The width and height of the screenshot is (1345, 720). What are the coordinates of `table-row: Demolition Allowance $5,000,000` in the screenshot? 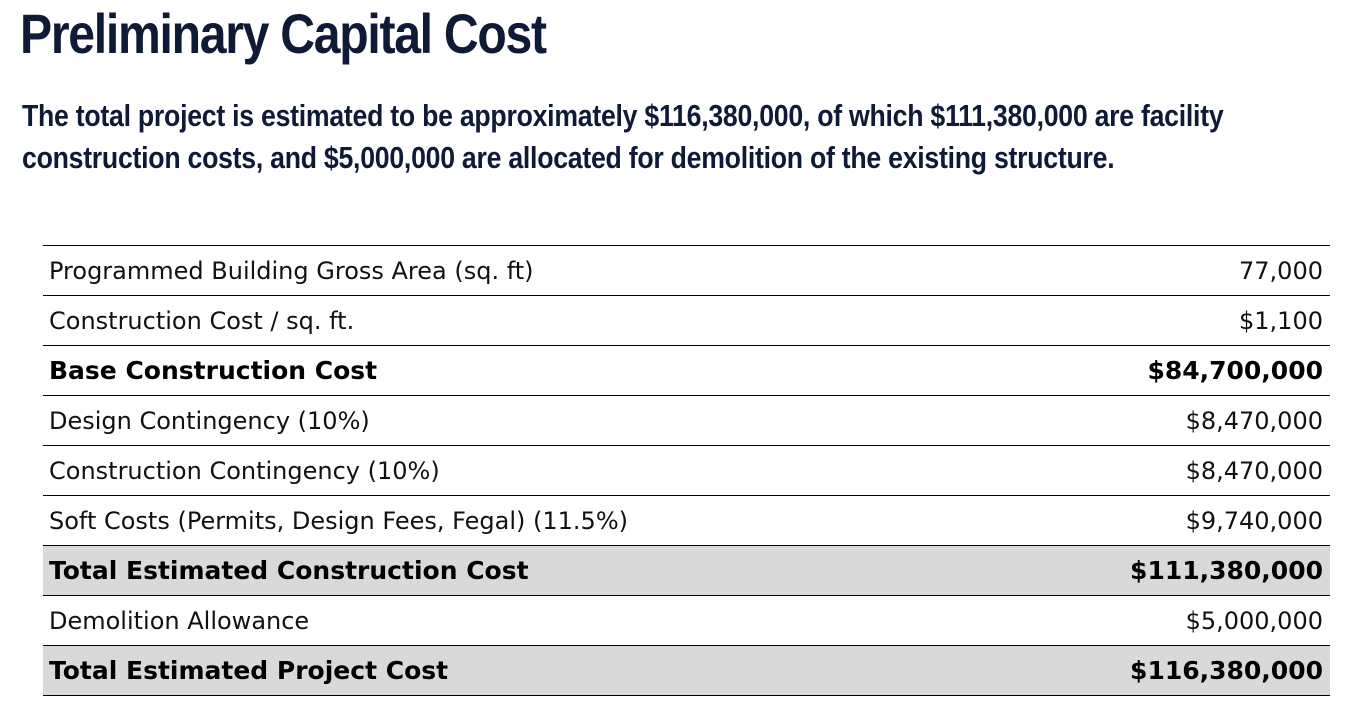 It's located at (686, 620).